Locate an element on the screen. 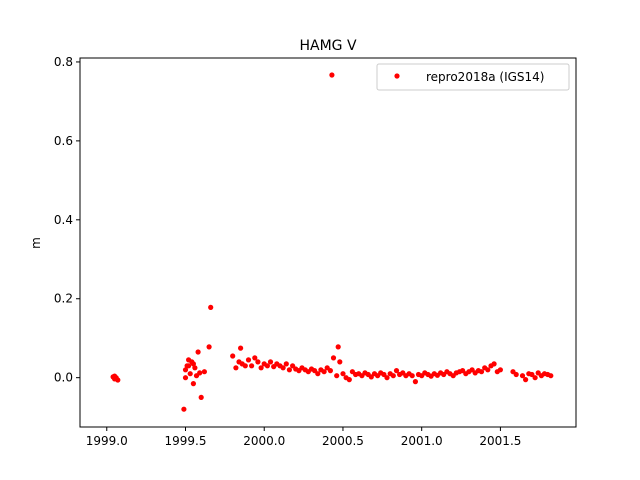 This screenshot has height=480, width=640. x-tick-label: 2001.0 is located at coordinates (422, 441).